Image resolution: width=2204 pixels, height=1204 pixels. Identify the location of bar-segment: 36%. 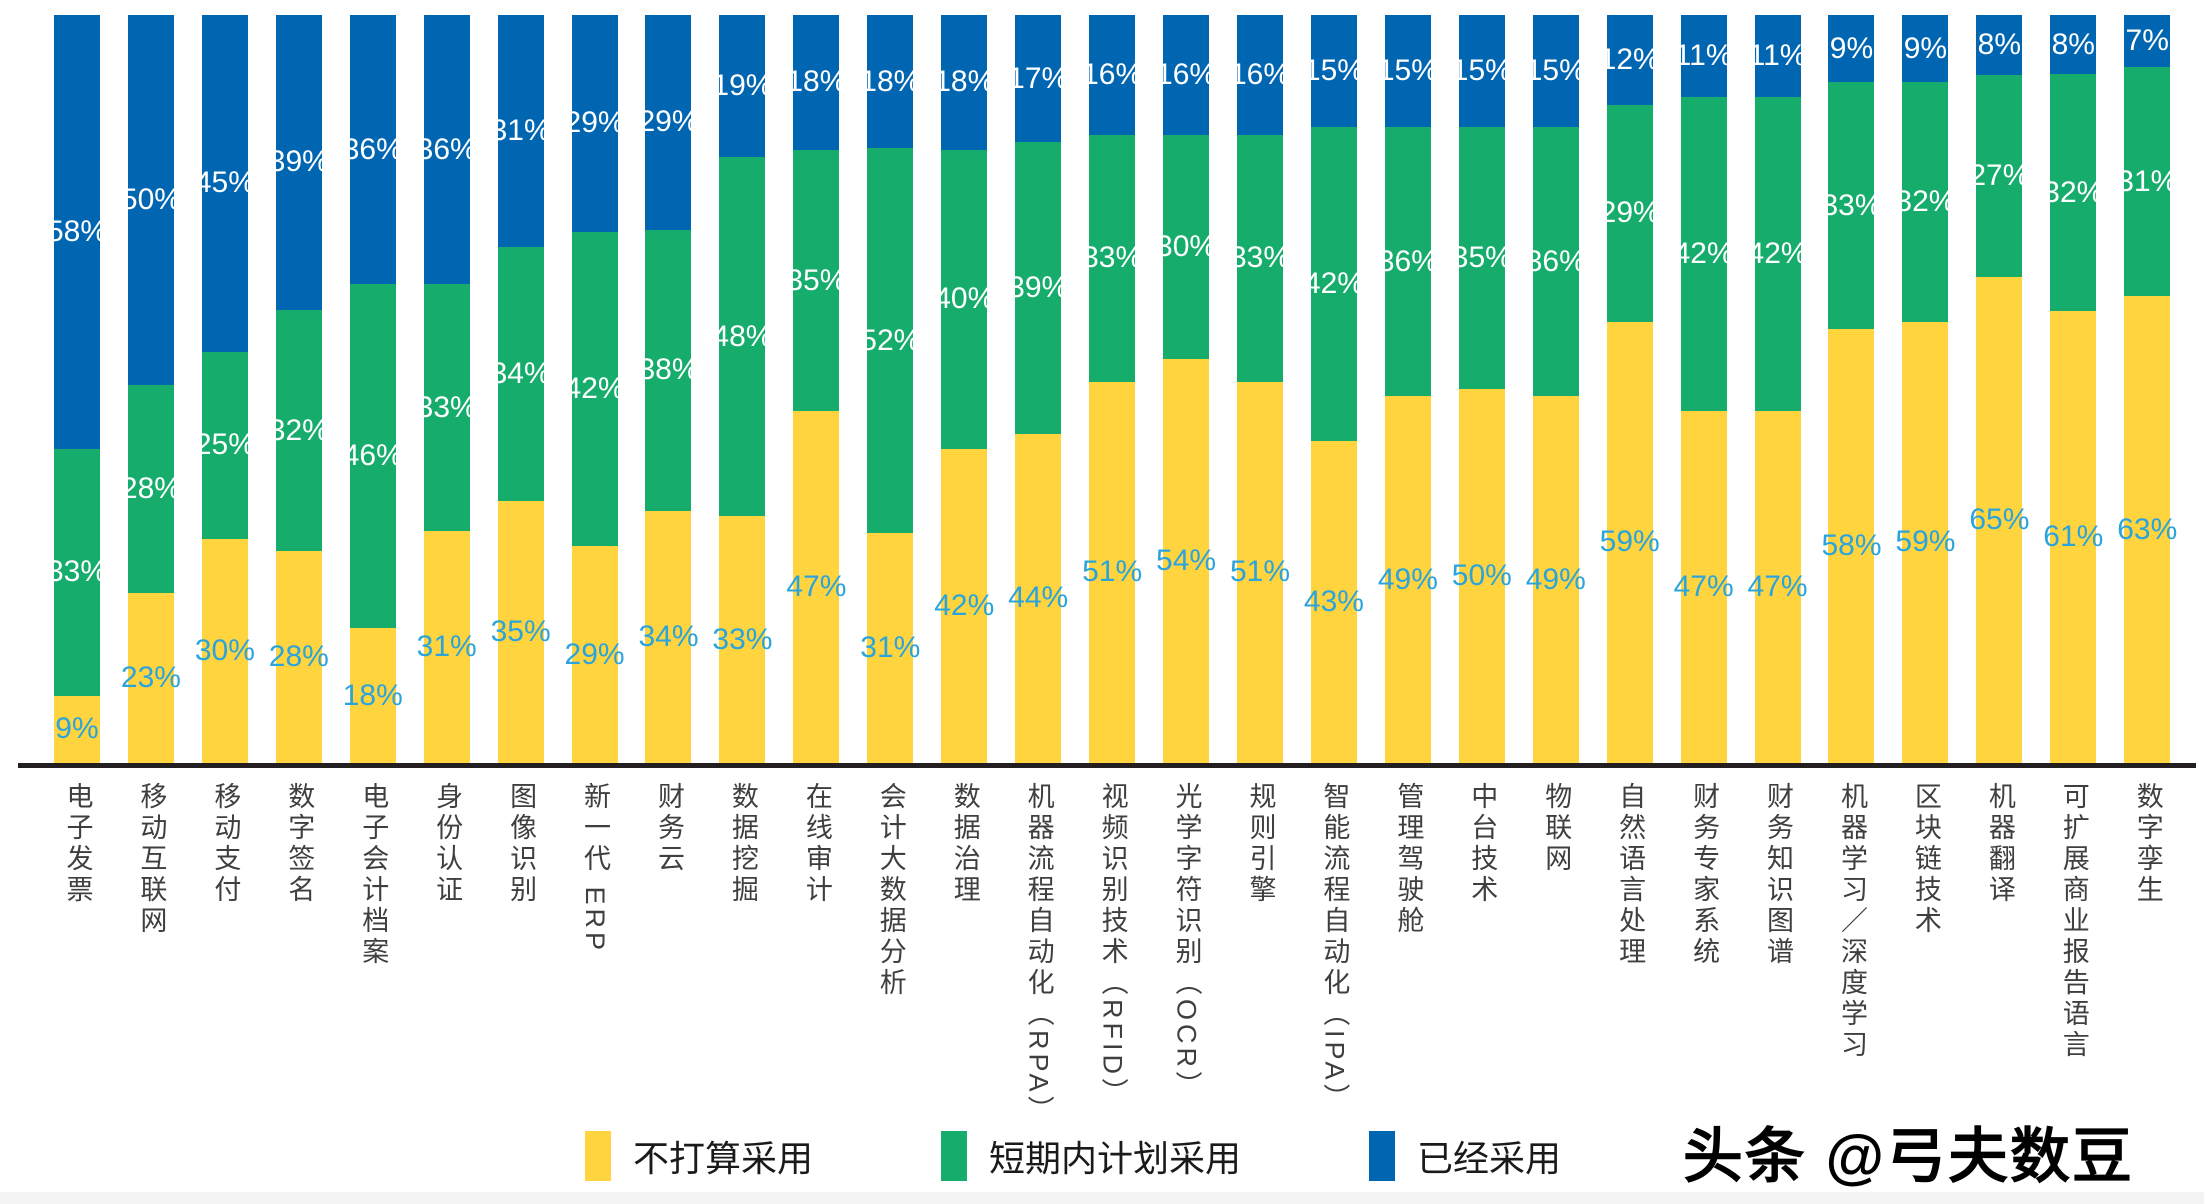
(373, 150).